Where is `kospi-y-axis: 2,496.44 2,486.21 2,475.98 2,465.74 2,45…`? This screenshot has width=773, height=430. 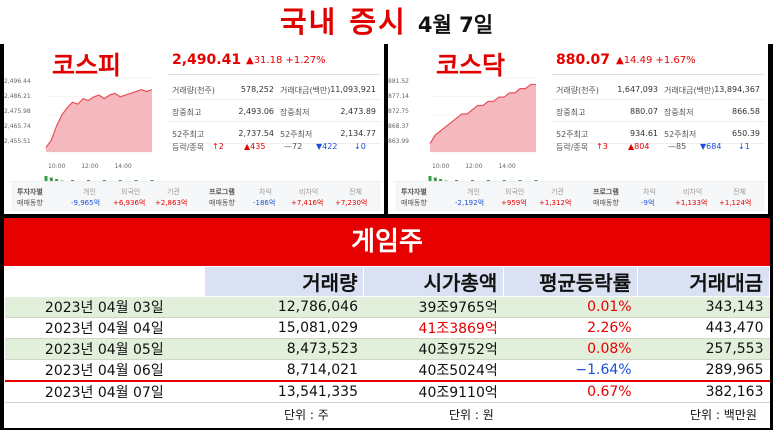 kospi-y-axis: 2,496.44 2,486.21 2,475.98 2,465.74 2,45… is located at coordinates (17, 115).